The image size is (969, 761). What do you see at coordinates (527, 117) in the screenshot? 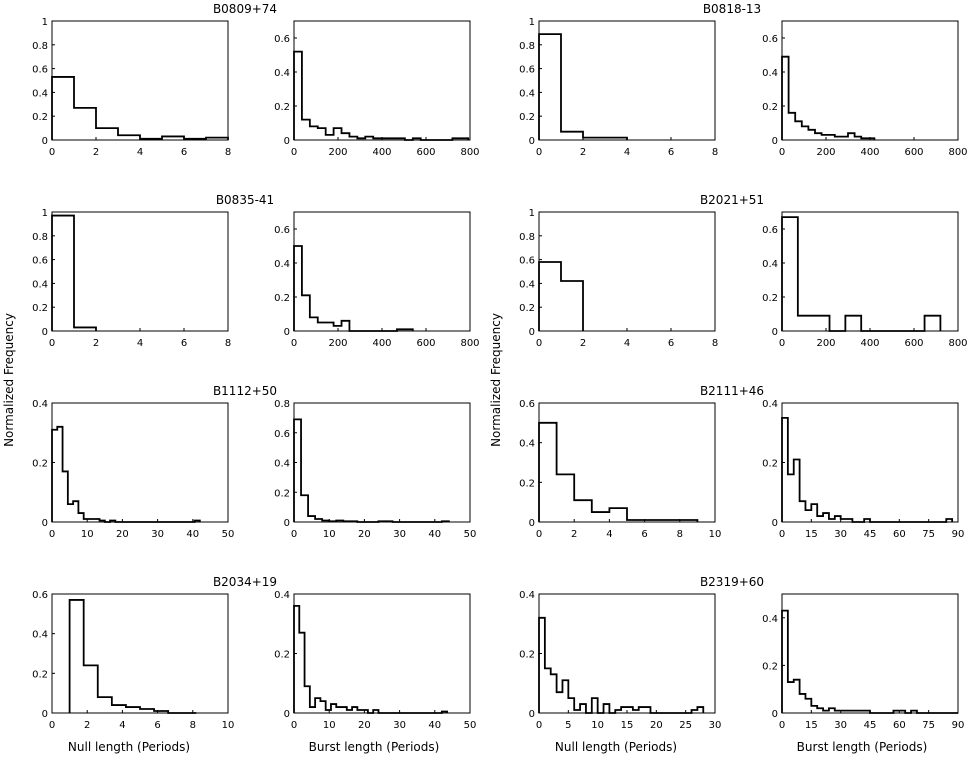
I see `b0818-13-null-ytick-label: 0.2` at bounding box center [527, 117].